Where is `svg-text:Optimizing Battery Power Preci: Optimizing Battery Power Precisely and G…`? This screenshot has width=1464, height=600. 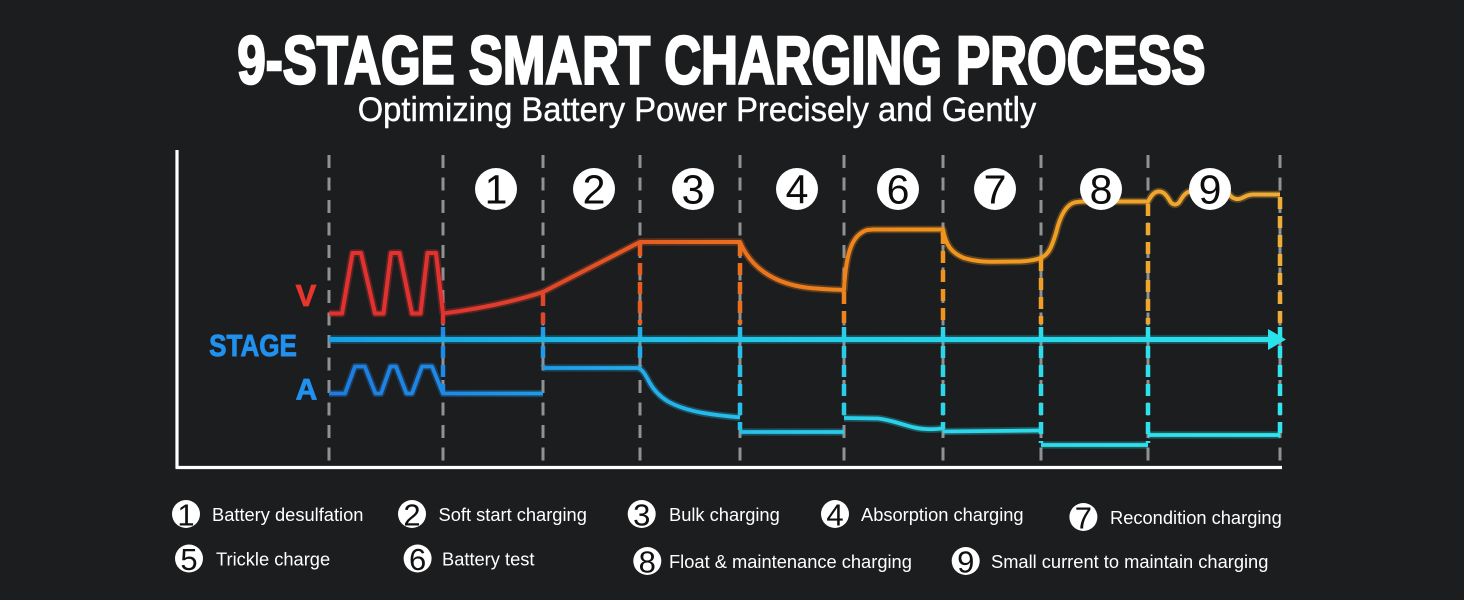 svg-text:Optimizing Battery Power Preci: Optimizing Battery Power Precisely and G… is located at coordinates (697, 110).